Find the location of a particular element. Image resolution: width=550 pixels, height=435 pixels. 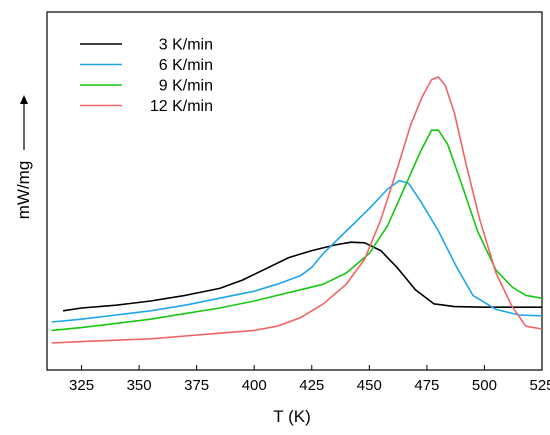

legend-label-1: 3 K/min is located at coordinates (186, 45).